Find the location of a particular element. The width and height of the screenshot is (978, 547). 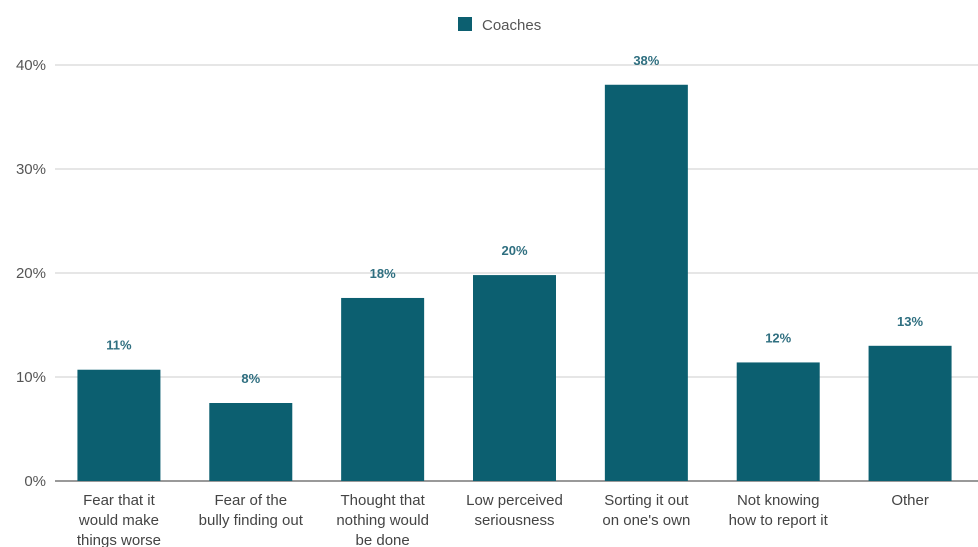

data-label: 13% is located at coordinates (910, 321).